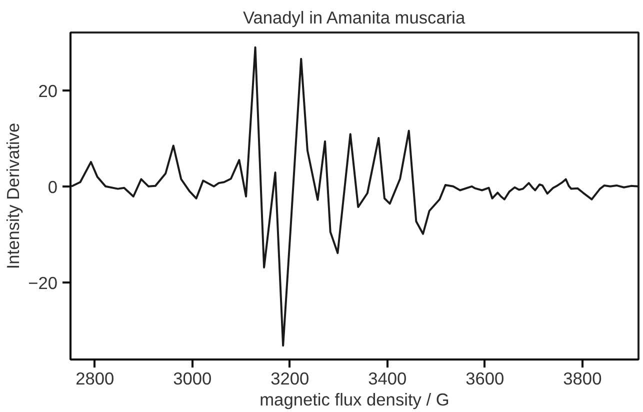 The height and width of the screenshot is (412, 643). Describe the element at coordinates (53, 186) in the screenshot. I see `y-tick-label: 0` at that location.